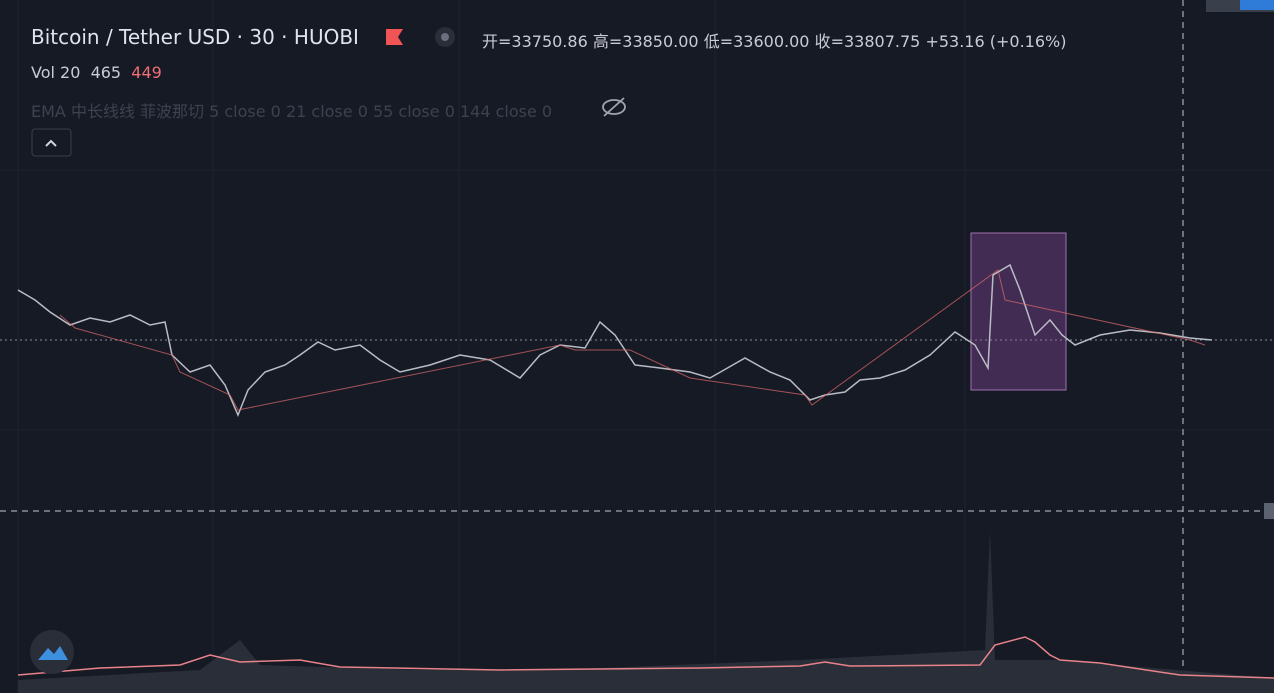 The height and width of the screenshot is (693, 1274). What do you see at coordinates (131, 37) in the screenshot?
I see `symbol: Bitcoin / Tether USD` at bounding box center [131, 37].